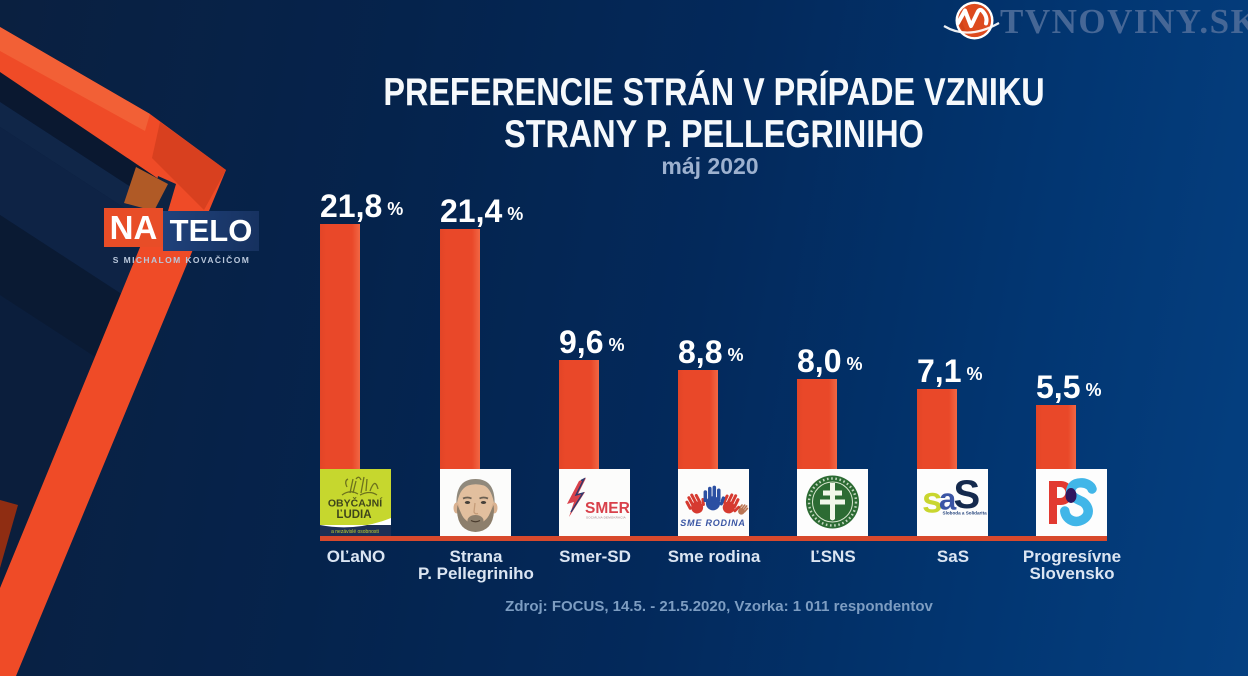 Image resolution: width=1248 pixels, height=676 pixels. Describe the element at coordinates (948, 499) in the screenshot. I see `svg-text: a` at that location.